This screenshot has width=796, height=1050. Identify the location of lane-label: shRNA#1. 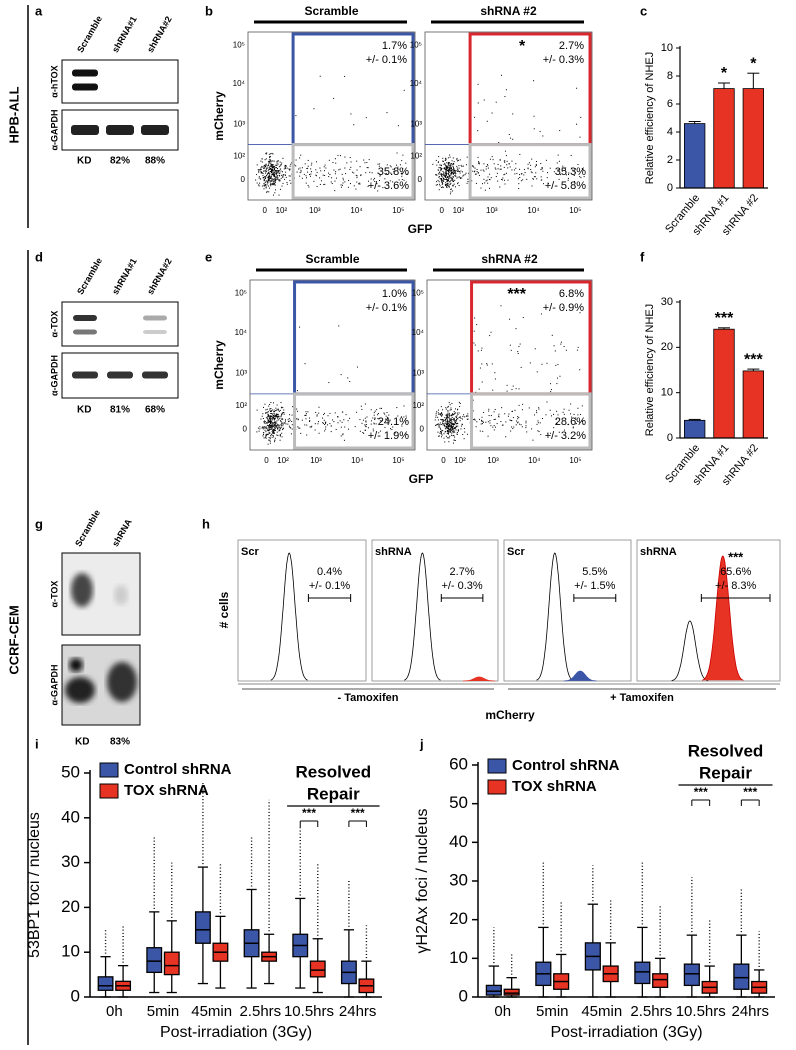
(124, 277).